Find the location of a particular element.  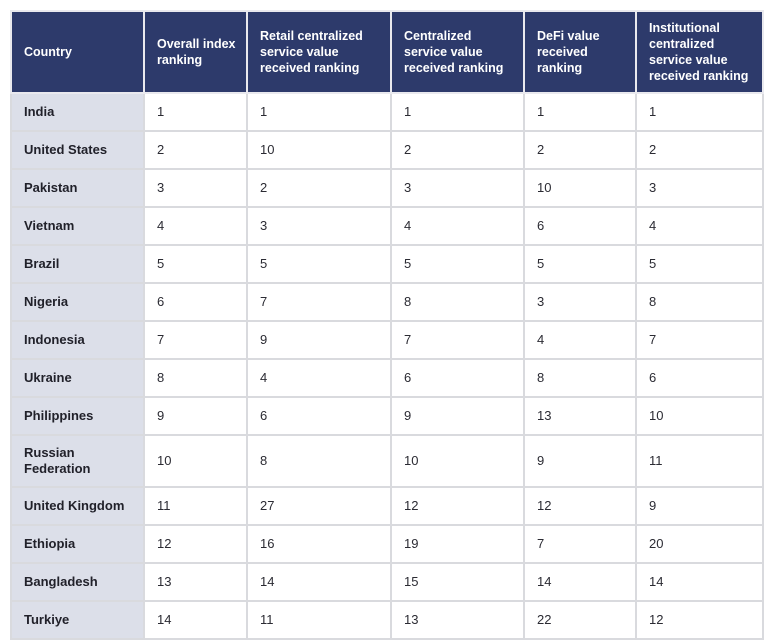

country-cell: Turkiye is located at coordinates (77, 620).